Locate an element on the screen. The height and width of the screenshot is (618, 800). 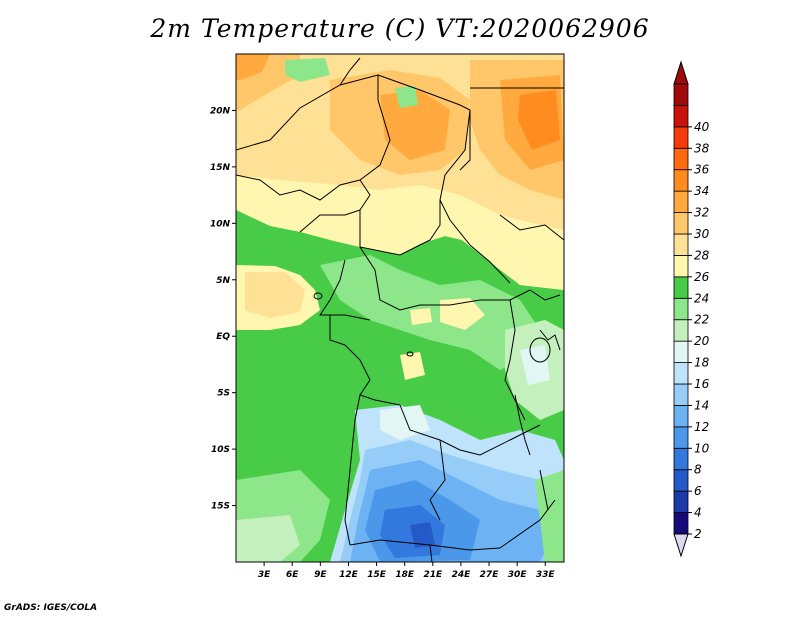
colorbar-label: 16 is located at coordinates (702, 384).